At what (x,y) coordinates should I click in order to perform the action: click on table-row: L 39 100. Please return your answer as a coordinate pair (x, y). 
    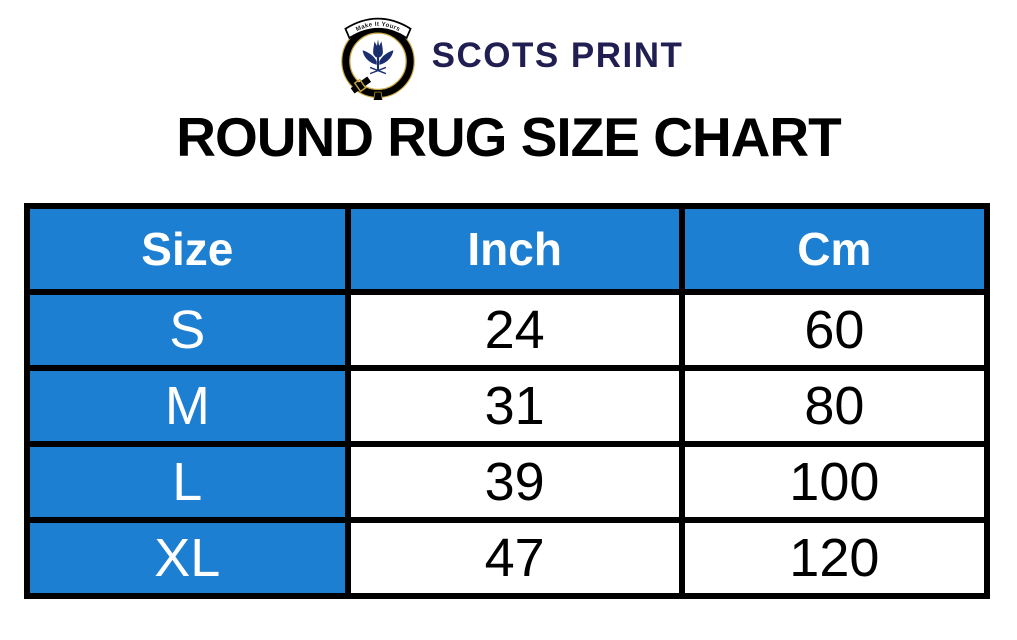
    Looking at the image, I should click on (507, 482).